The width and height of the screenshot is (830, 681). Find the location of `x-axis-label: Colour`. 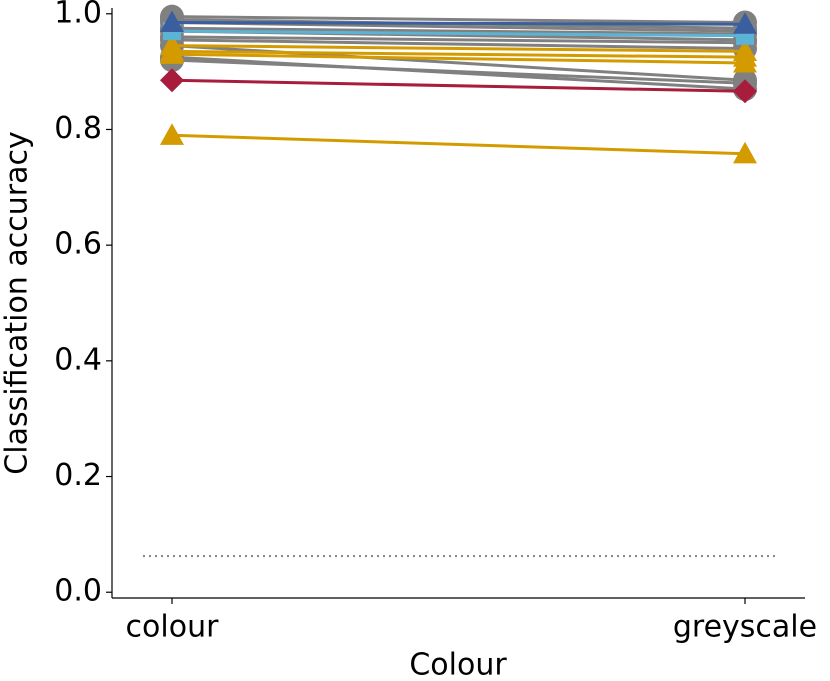

x-axis-label: Colour is located at coordinates (458, 664).